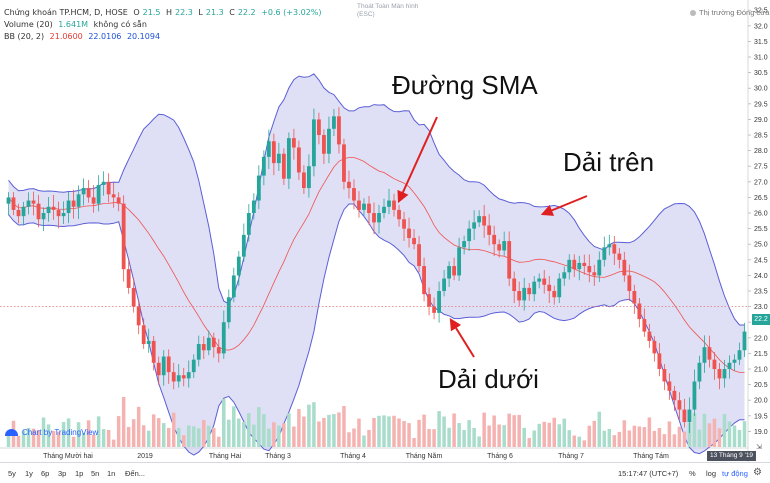  I want to click on log-scale-toggle: log, so click(711, 473).